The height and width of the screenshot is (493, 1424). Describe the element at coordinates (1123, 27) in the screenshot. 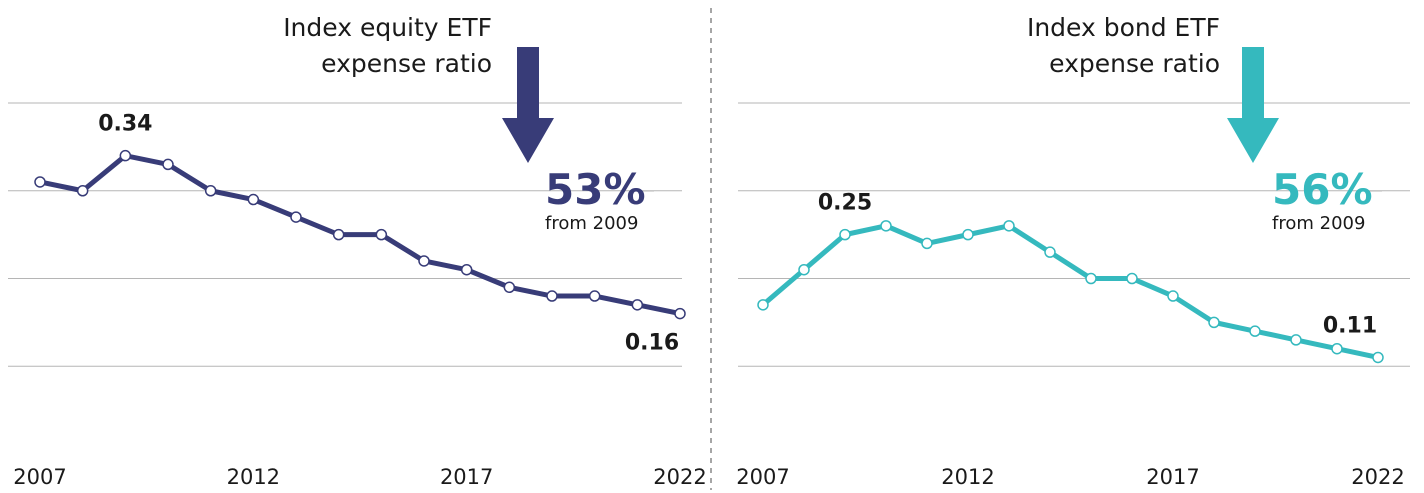

I see `chart-title: Index bond ETF` at that location.